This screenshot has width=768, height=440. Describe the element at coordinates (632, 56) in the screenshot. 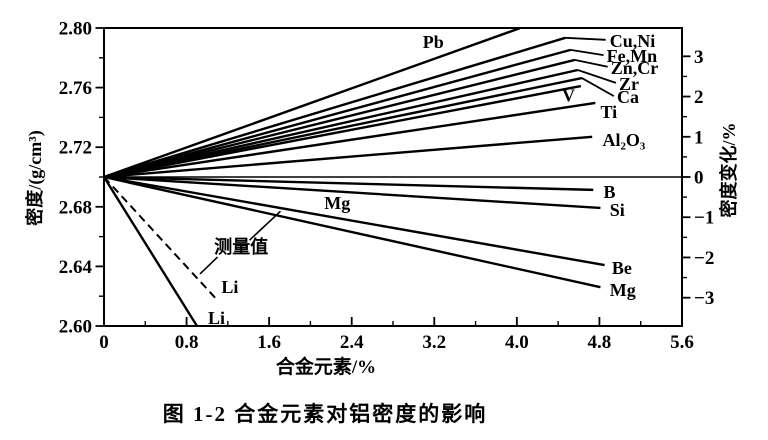

I see `label-fe-mn: Fe,Mn` at that location.